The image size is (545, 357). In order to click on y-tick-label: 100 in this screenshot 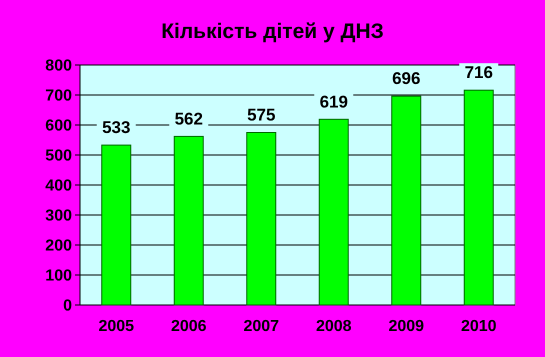, I will do `click(58, 276)`.